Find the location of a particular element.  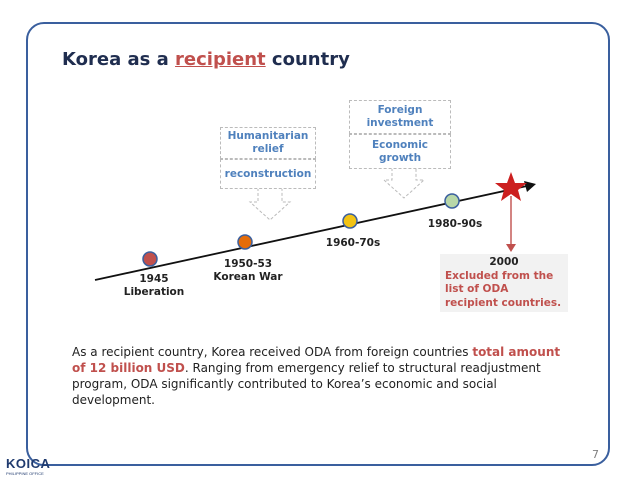

label-1960-70s: 1960-70s is located at coordinates (353, 243).